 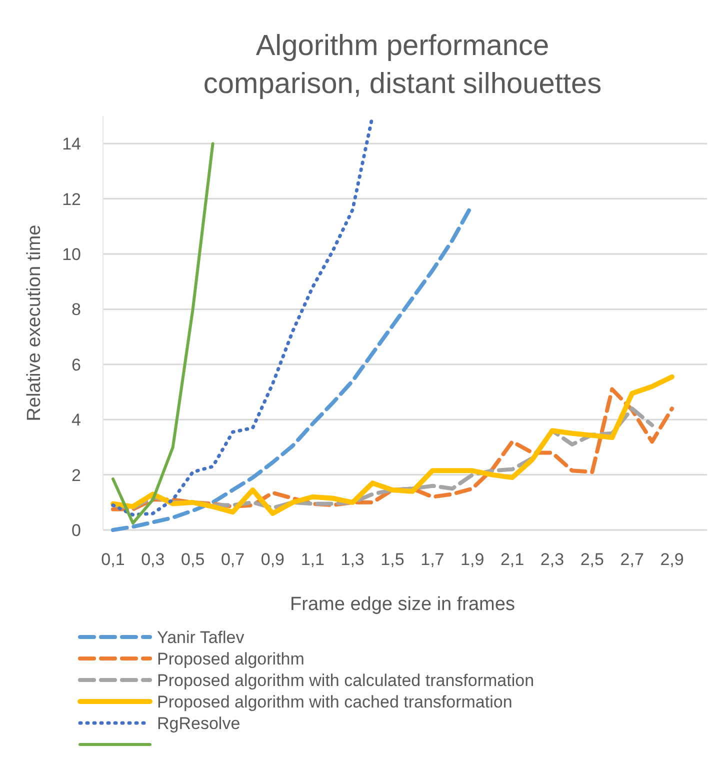 I want to click on legend-label: Proposed algorithm, so click(x=230, y=658).